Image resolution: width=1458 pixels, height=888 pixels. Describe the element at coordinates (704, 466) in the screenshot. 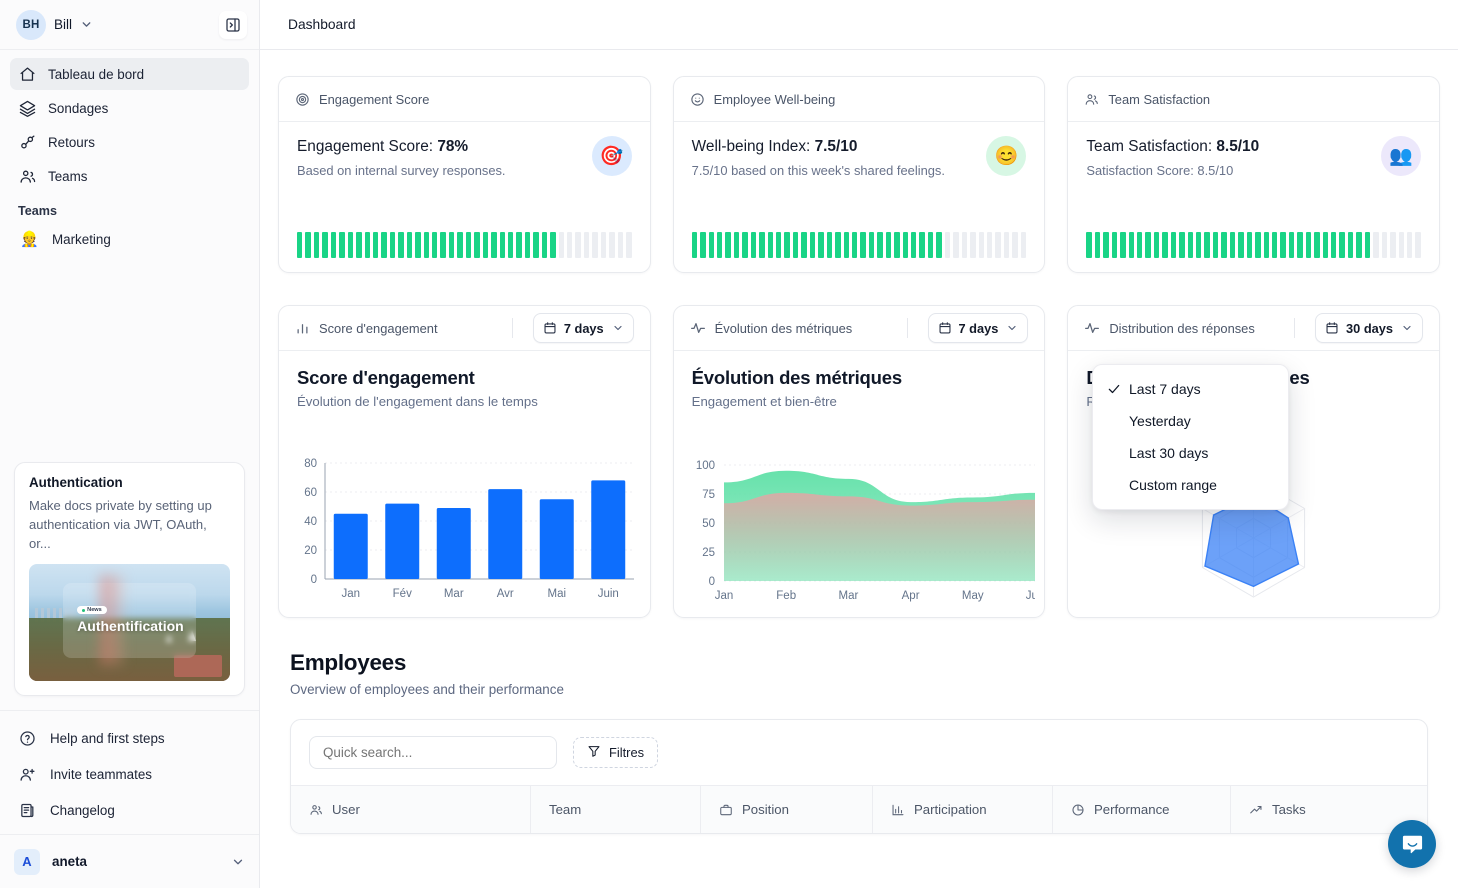

I see `svg-text: 100` at that location.